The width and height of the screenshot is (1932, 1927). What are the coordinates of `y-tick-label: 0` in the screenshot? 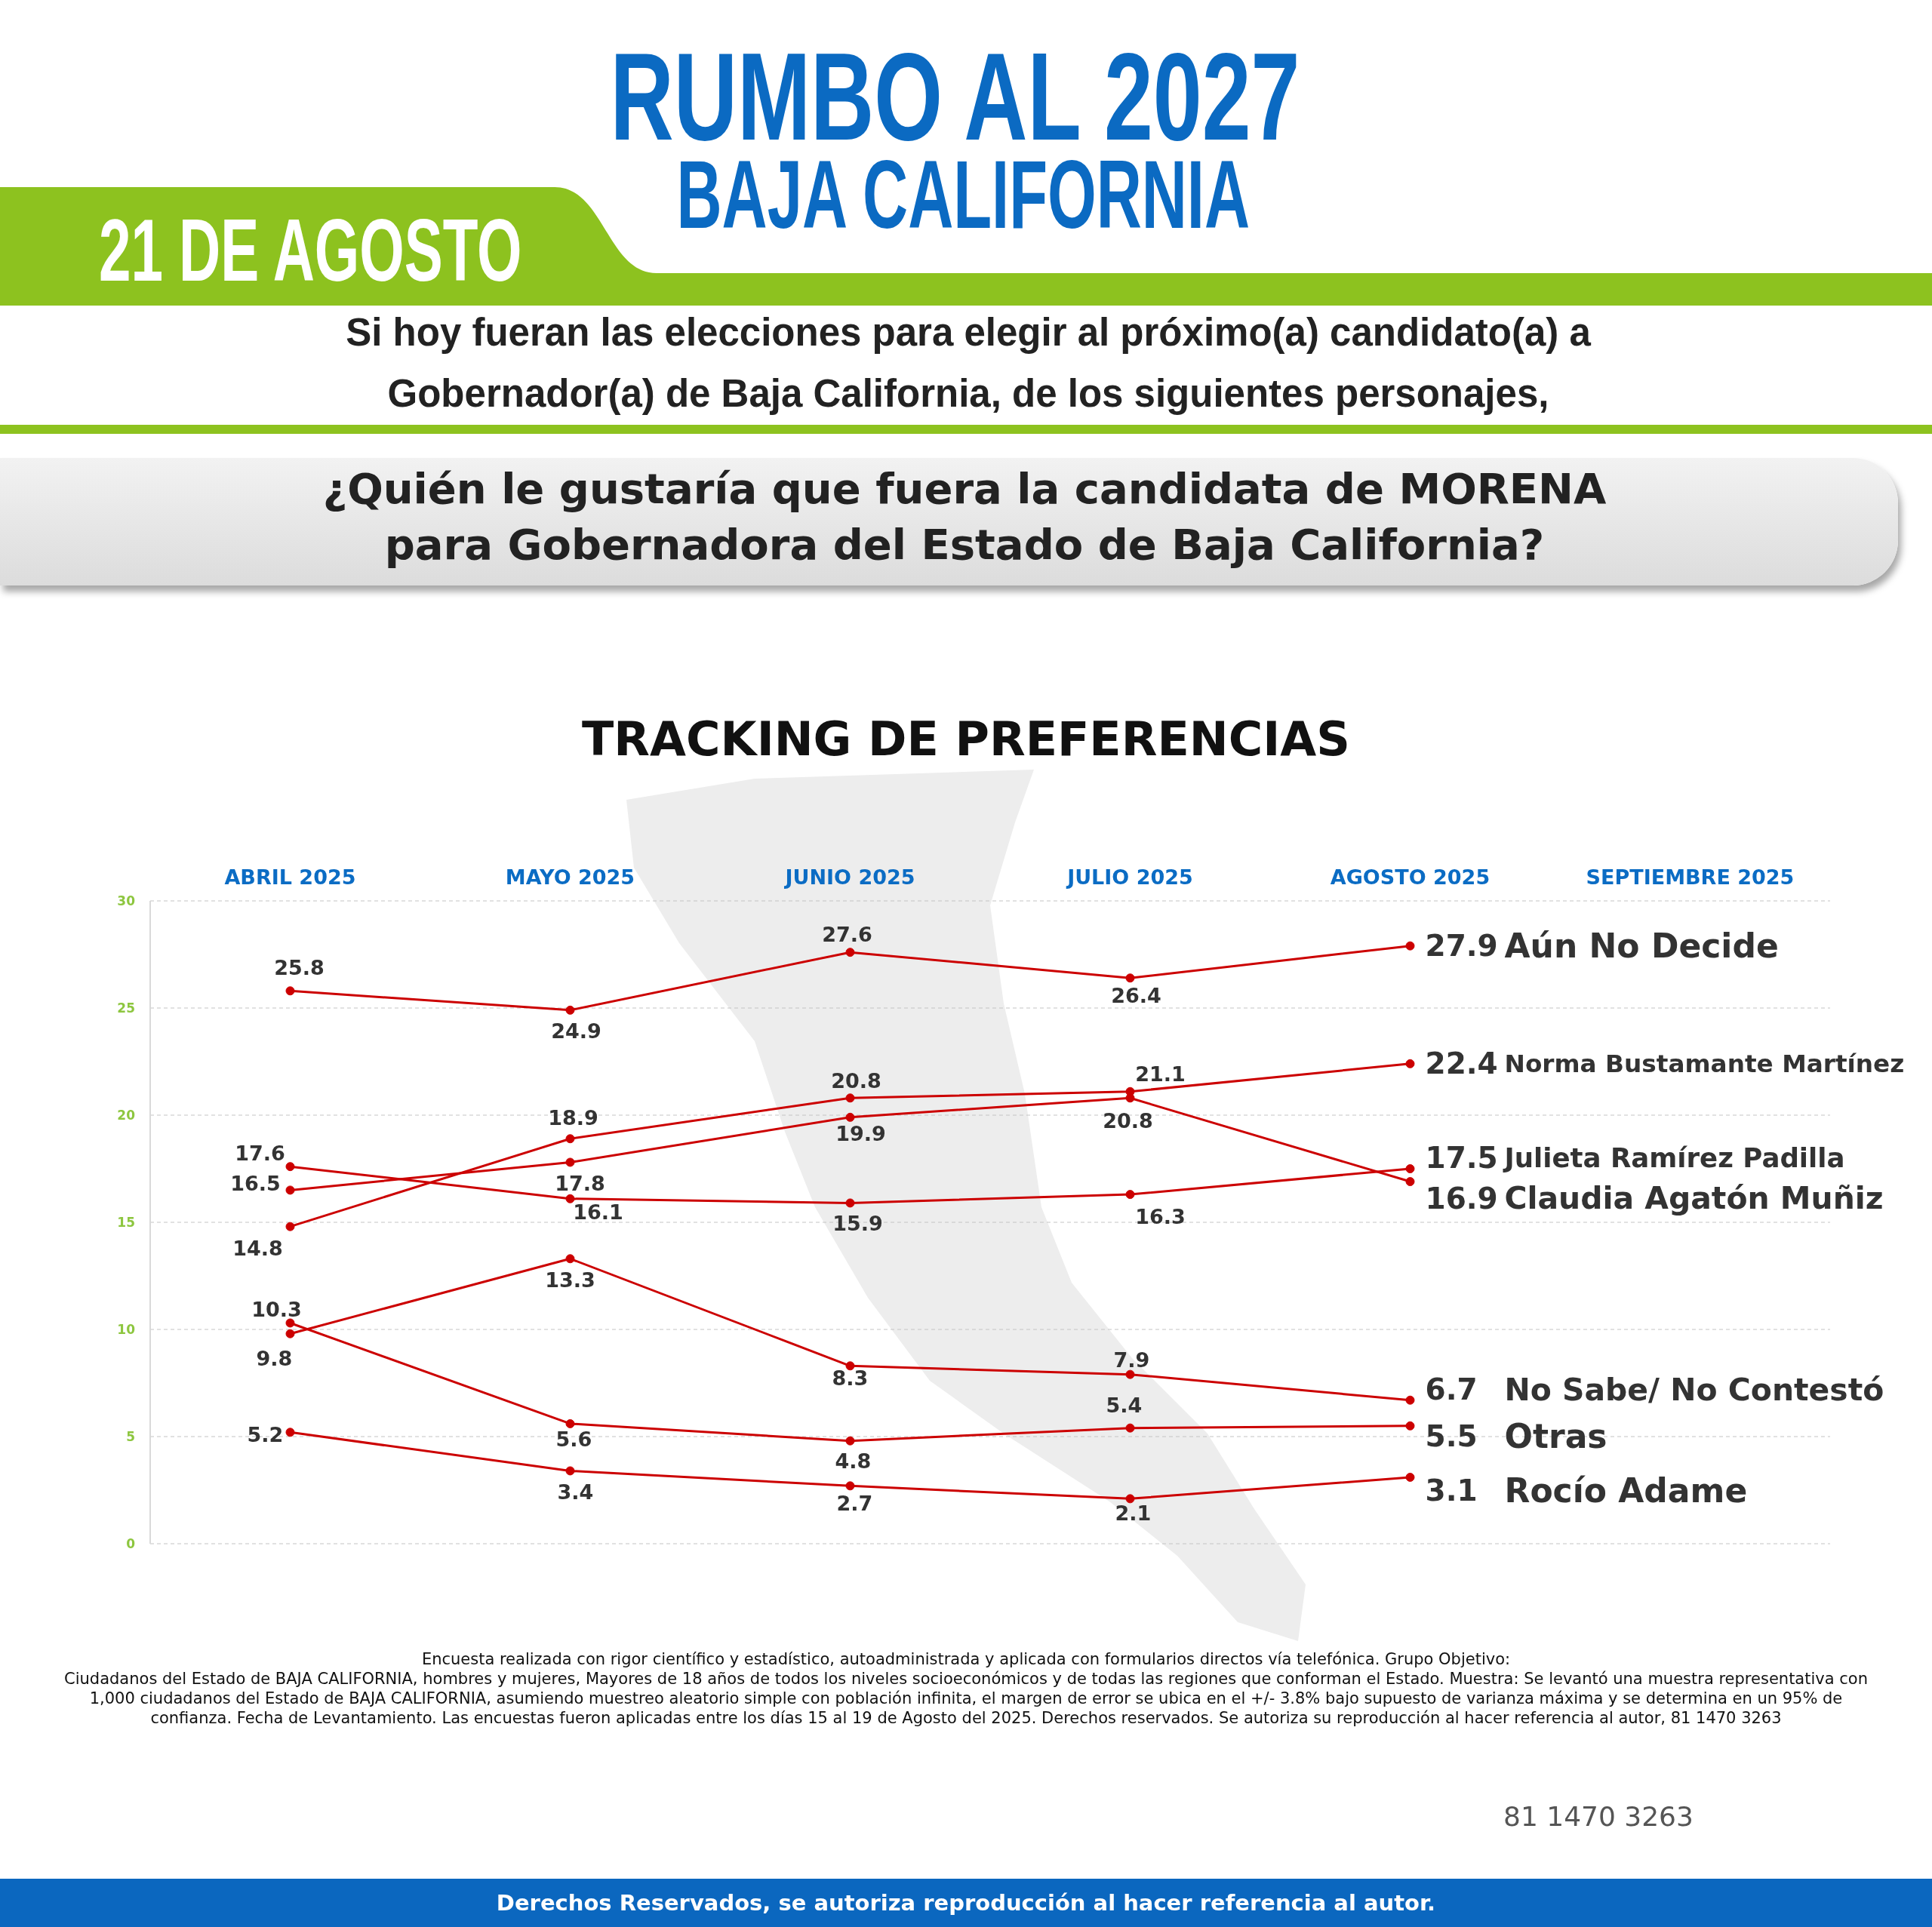 It's located at (131, 1544).